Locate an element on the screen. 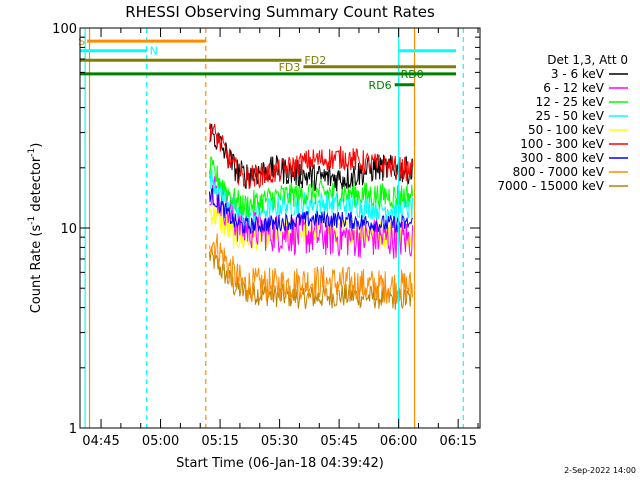 This screenshot has height=480, width=640. y-tick-label: 10 is located at coordinates (68, 229).